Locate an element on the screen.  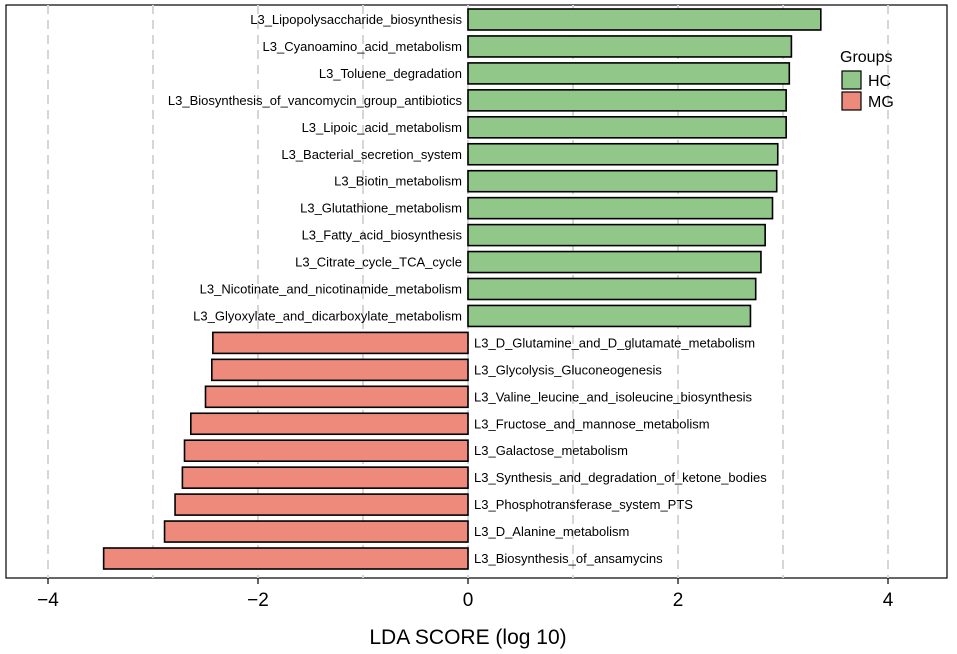
x-tick-label: 4 is located at coordinates (888, 600).